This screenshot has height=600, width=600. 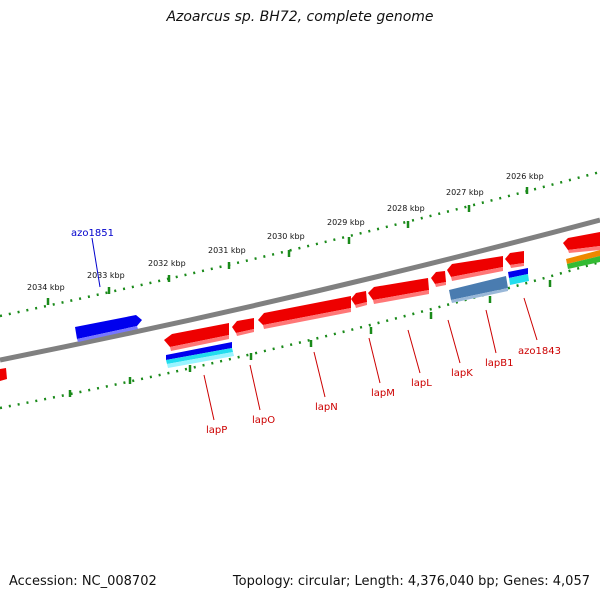 I want to click on feature-bar-left, so click(x=200, y=355).